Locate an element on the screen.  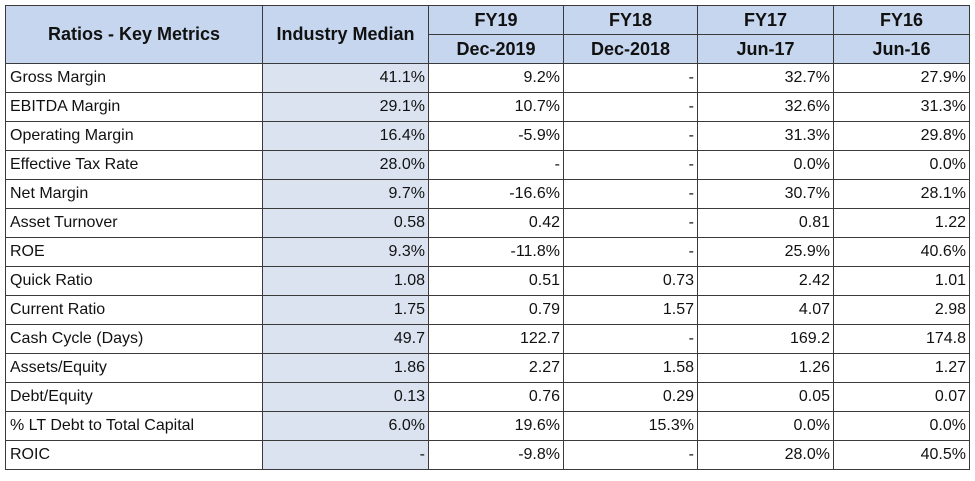
header-row-date: Dec-2019 Dec-2018 Jun-17 Jun-16 is located at coordinates (488, 49).